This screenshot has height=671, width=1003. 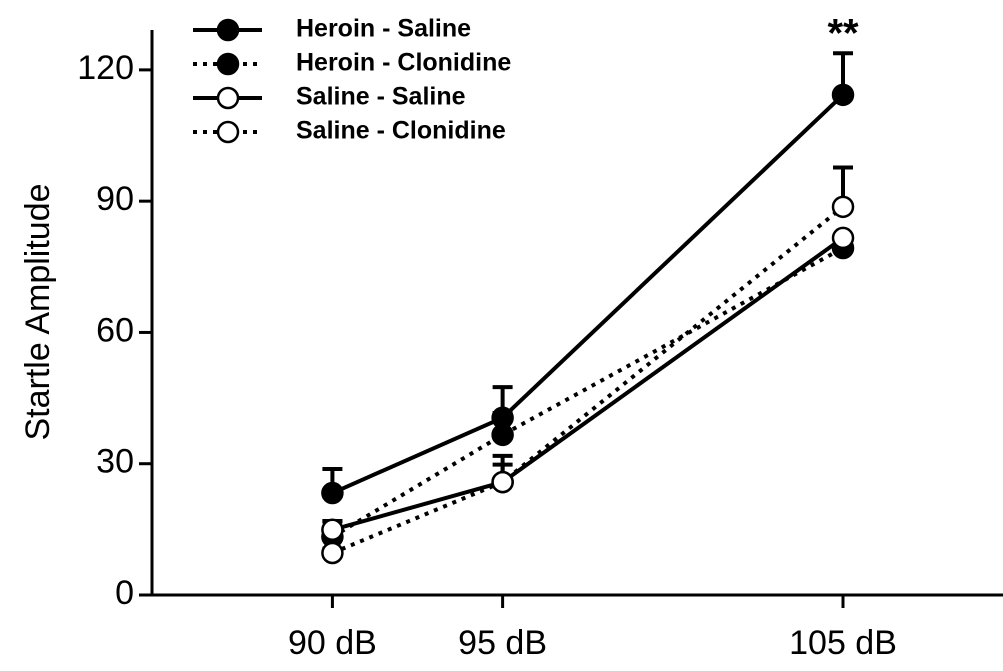 I want to click on y-tick-label: 30, so click(x=115, y=462).